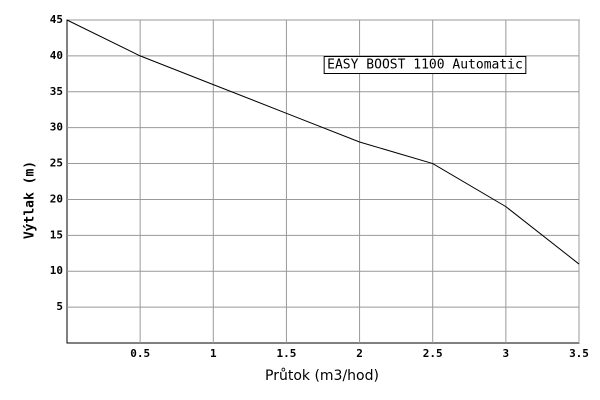 The image size is (600, 400). I want to click on x-tick-label: 2, so click(359, 353).